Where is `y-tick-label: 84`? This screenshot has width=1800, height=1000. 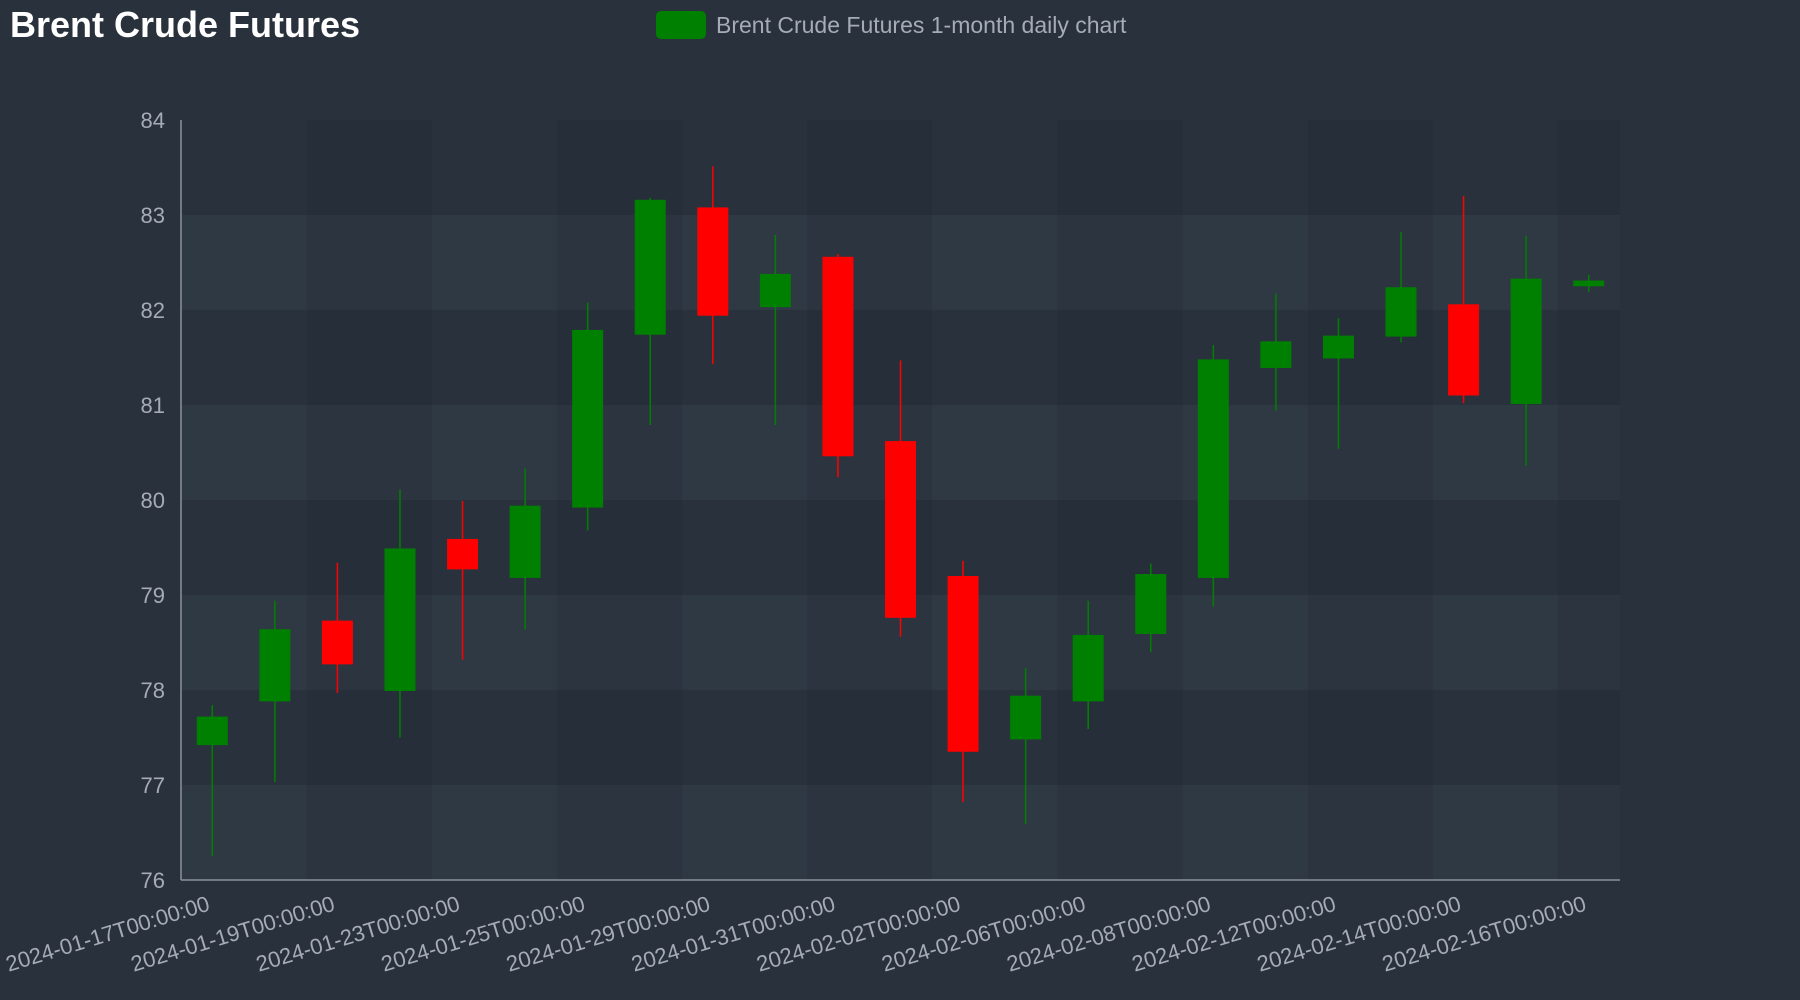
y-tick-label: 84 is located at coordinates (153, 120).